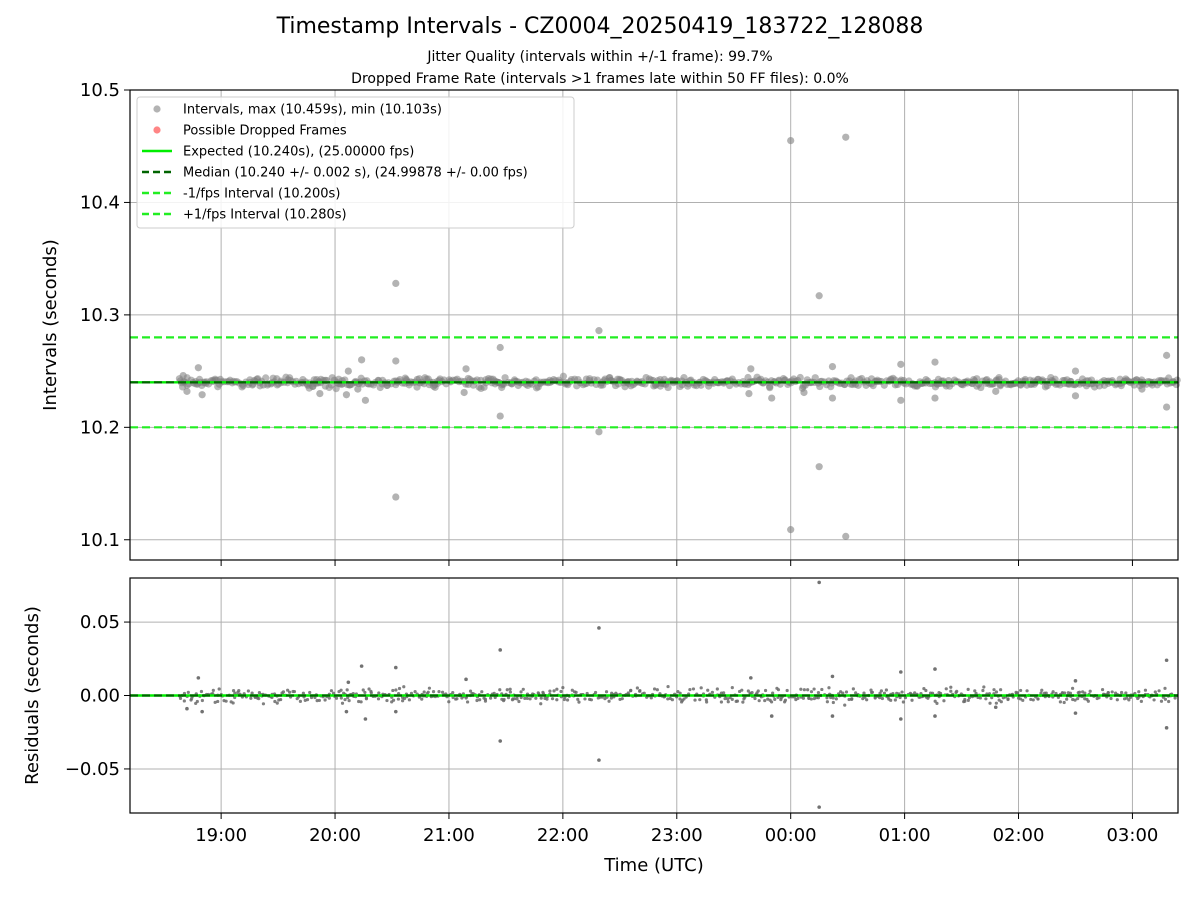 The height and width of the screenshot is (900, 1200). Describe the element at coordinates (92, 769) in the screenshot. I see `y-tick-label: −0.05` at that location.